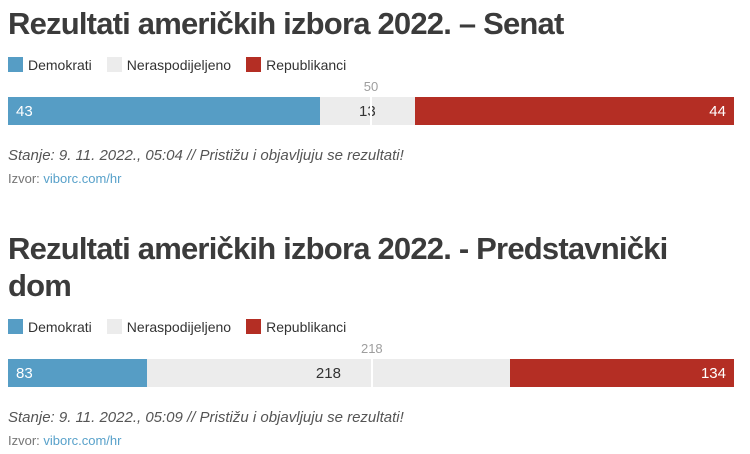 The image size is (750, 454). What do you see at coordinates (713, 373) in the screenshot?
I see `segment-value-label: 134` at bounding box center [713, 373].